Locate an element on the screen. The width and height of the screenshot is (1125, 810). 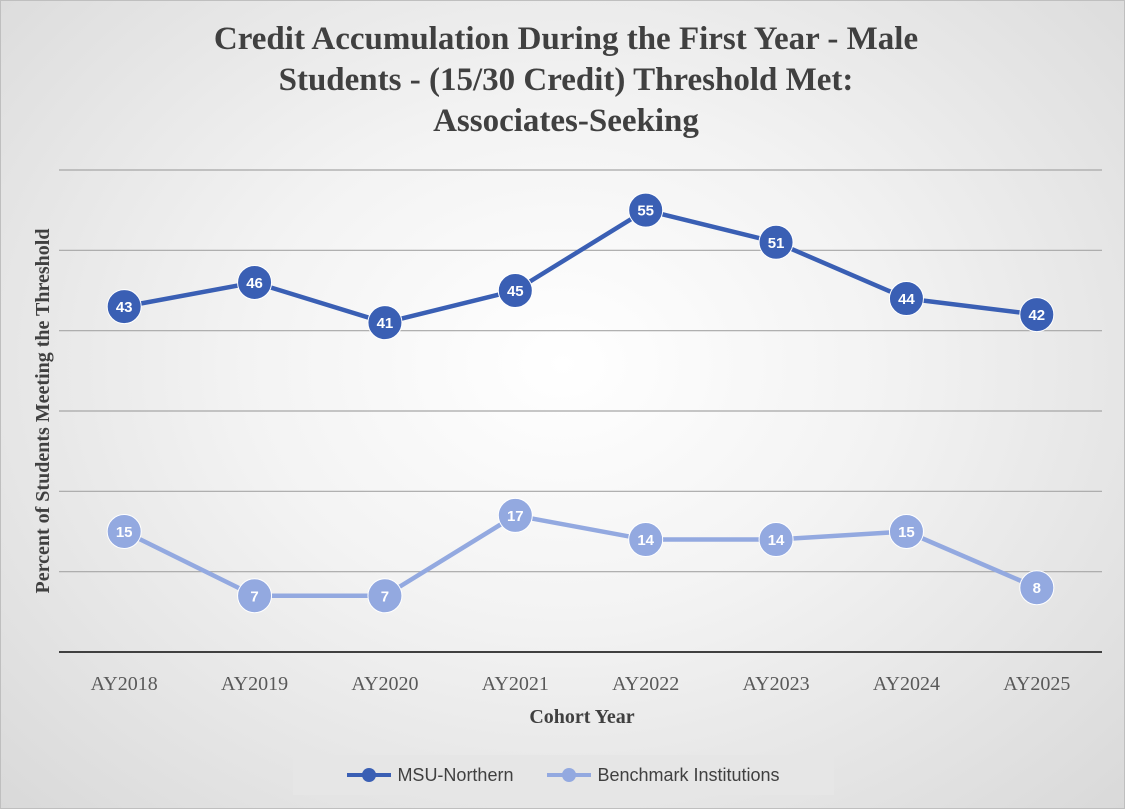
chart-title-line-2: Students - (15/30 Credit) Threshold Met: is located at coordinates (566, 80).